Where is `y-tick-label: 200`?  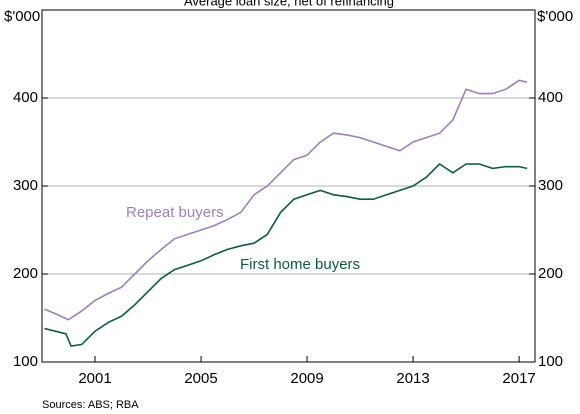
y-tick-label: 200 is located at coordinates (25, 273).